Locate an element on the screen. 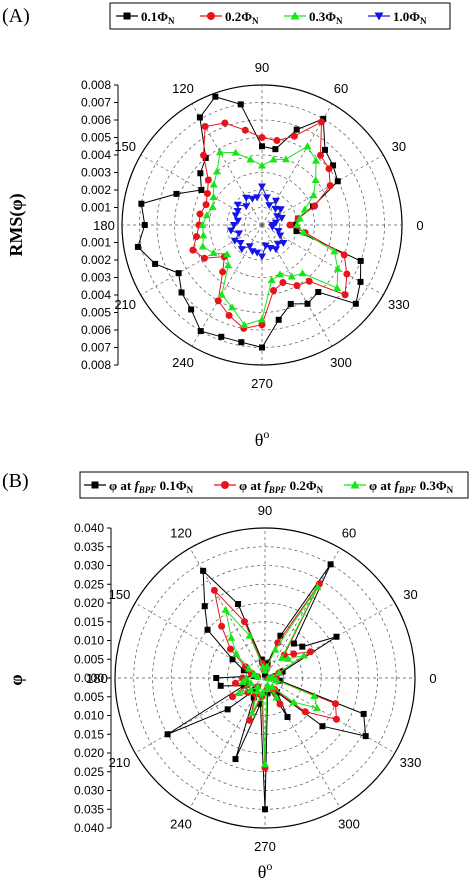 The image size is (474, 884). radial-tick-label: 0.030 is located at coordinates (89, 566).